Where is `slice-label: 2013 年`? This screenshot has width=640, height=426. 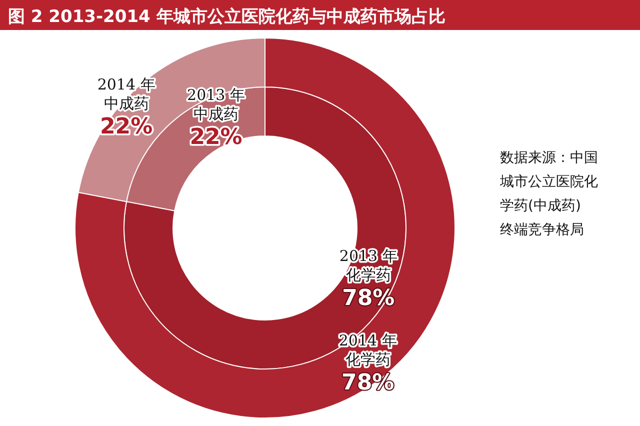
slice-label: 2013 年 is located at coordinates (216, 95).